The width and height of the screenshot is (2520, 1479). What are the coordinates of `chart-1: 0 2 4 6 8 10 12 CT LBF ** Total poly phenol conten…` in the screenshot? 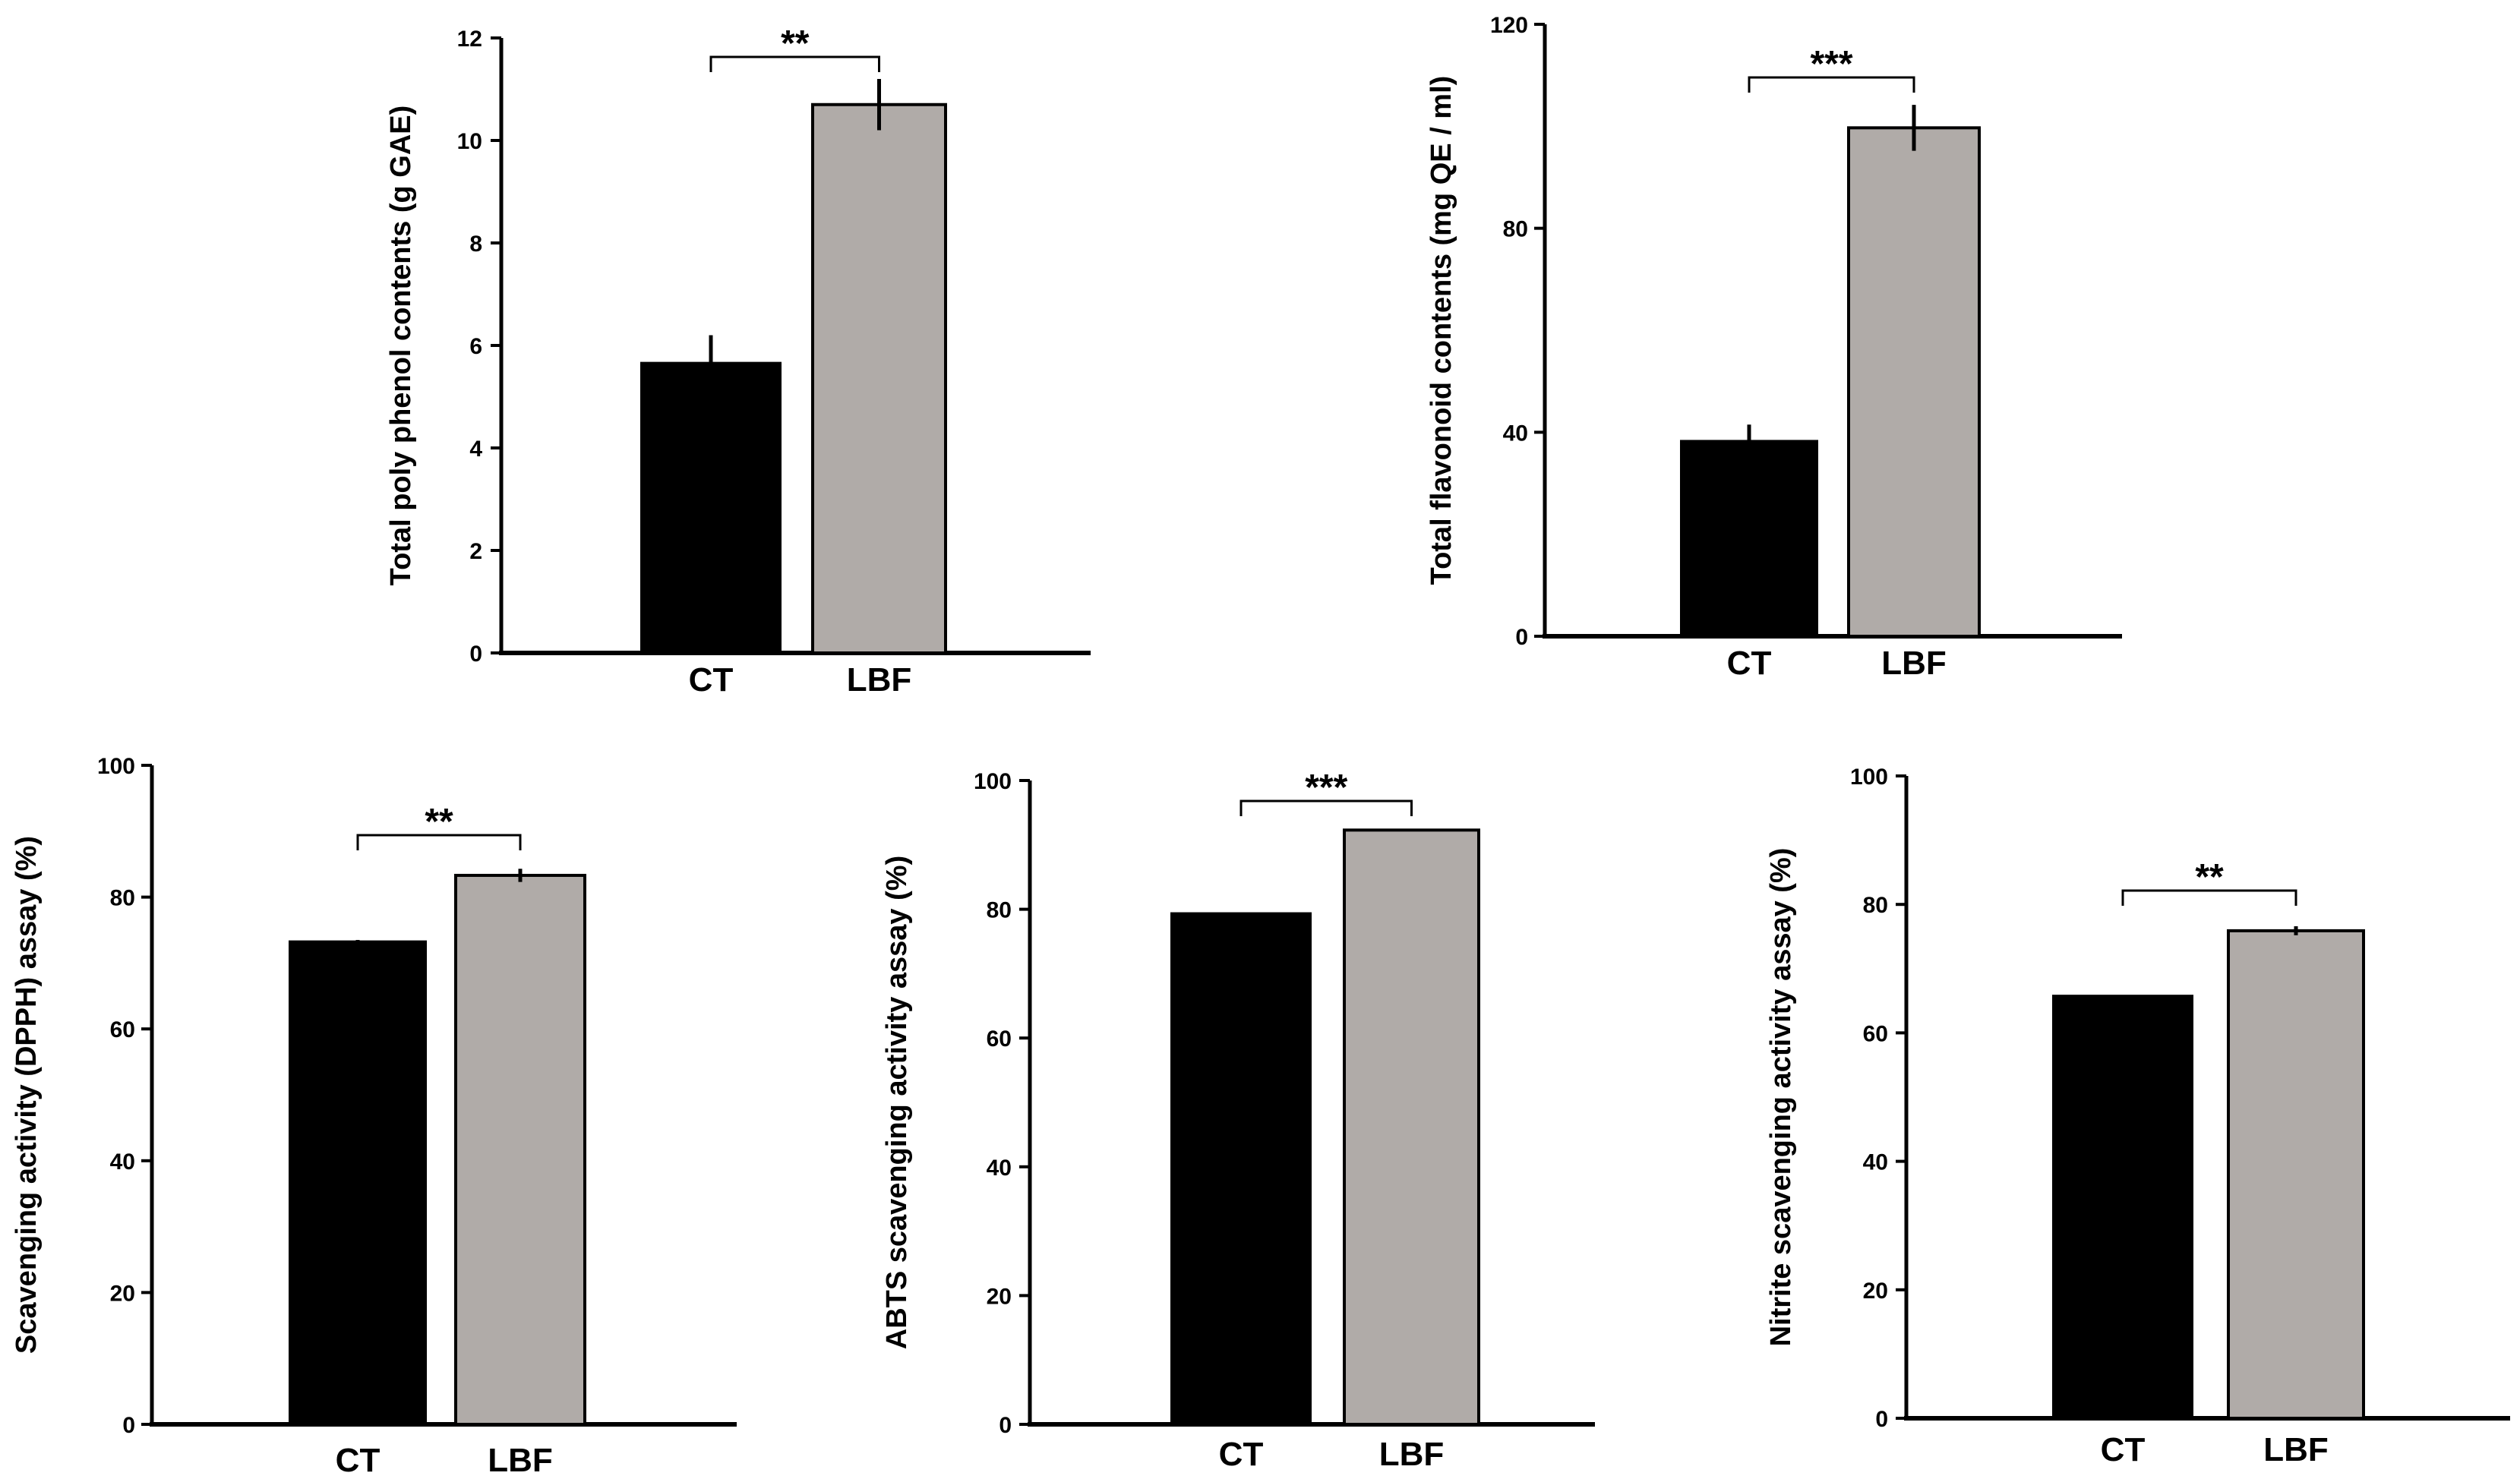 It's located at (738, 361).